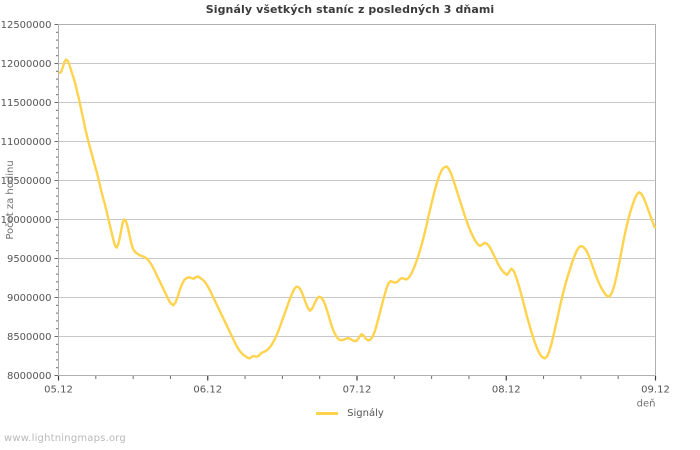  Describe the element at coordinates (327, 413) in the screenshot. I see `legend-swatch-signaly` at that location.